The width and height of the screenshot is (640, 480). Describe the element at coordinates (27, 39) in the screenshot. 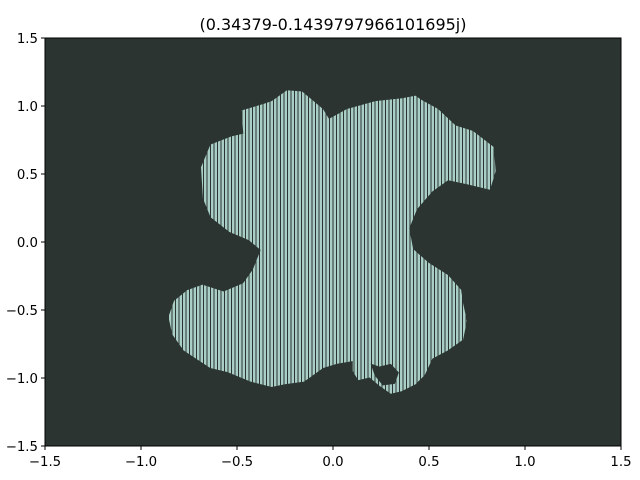

I see `y-tick-label: 1.5` at that location.